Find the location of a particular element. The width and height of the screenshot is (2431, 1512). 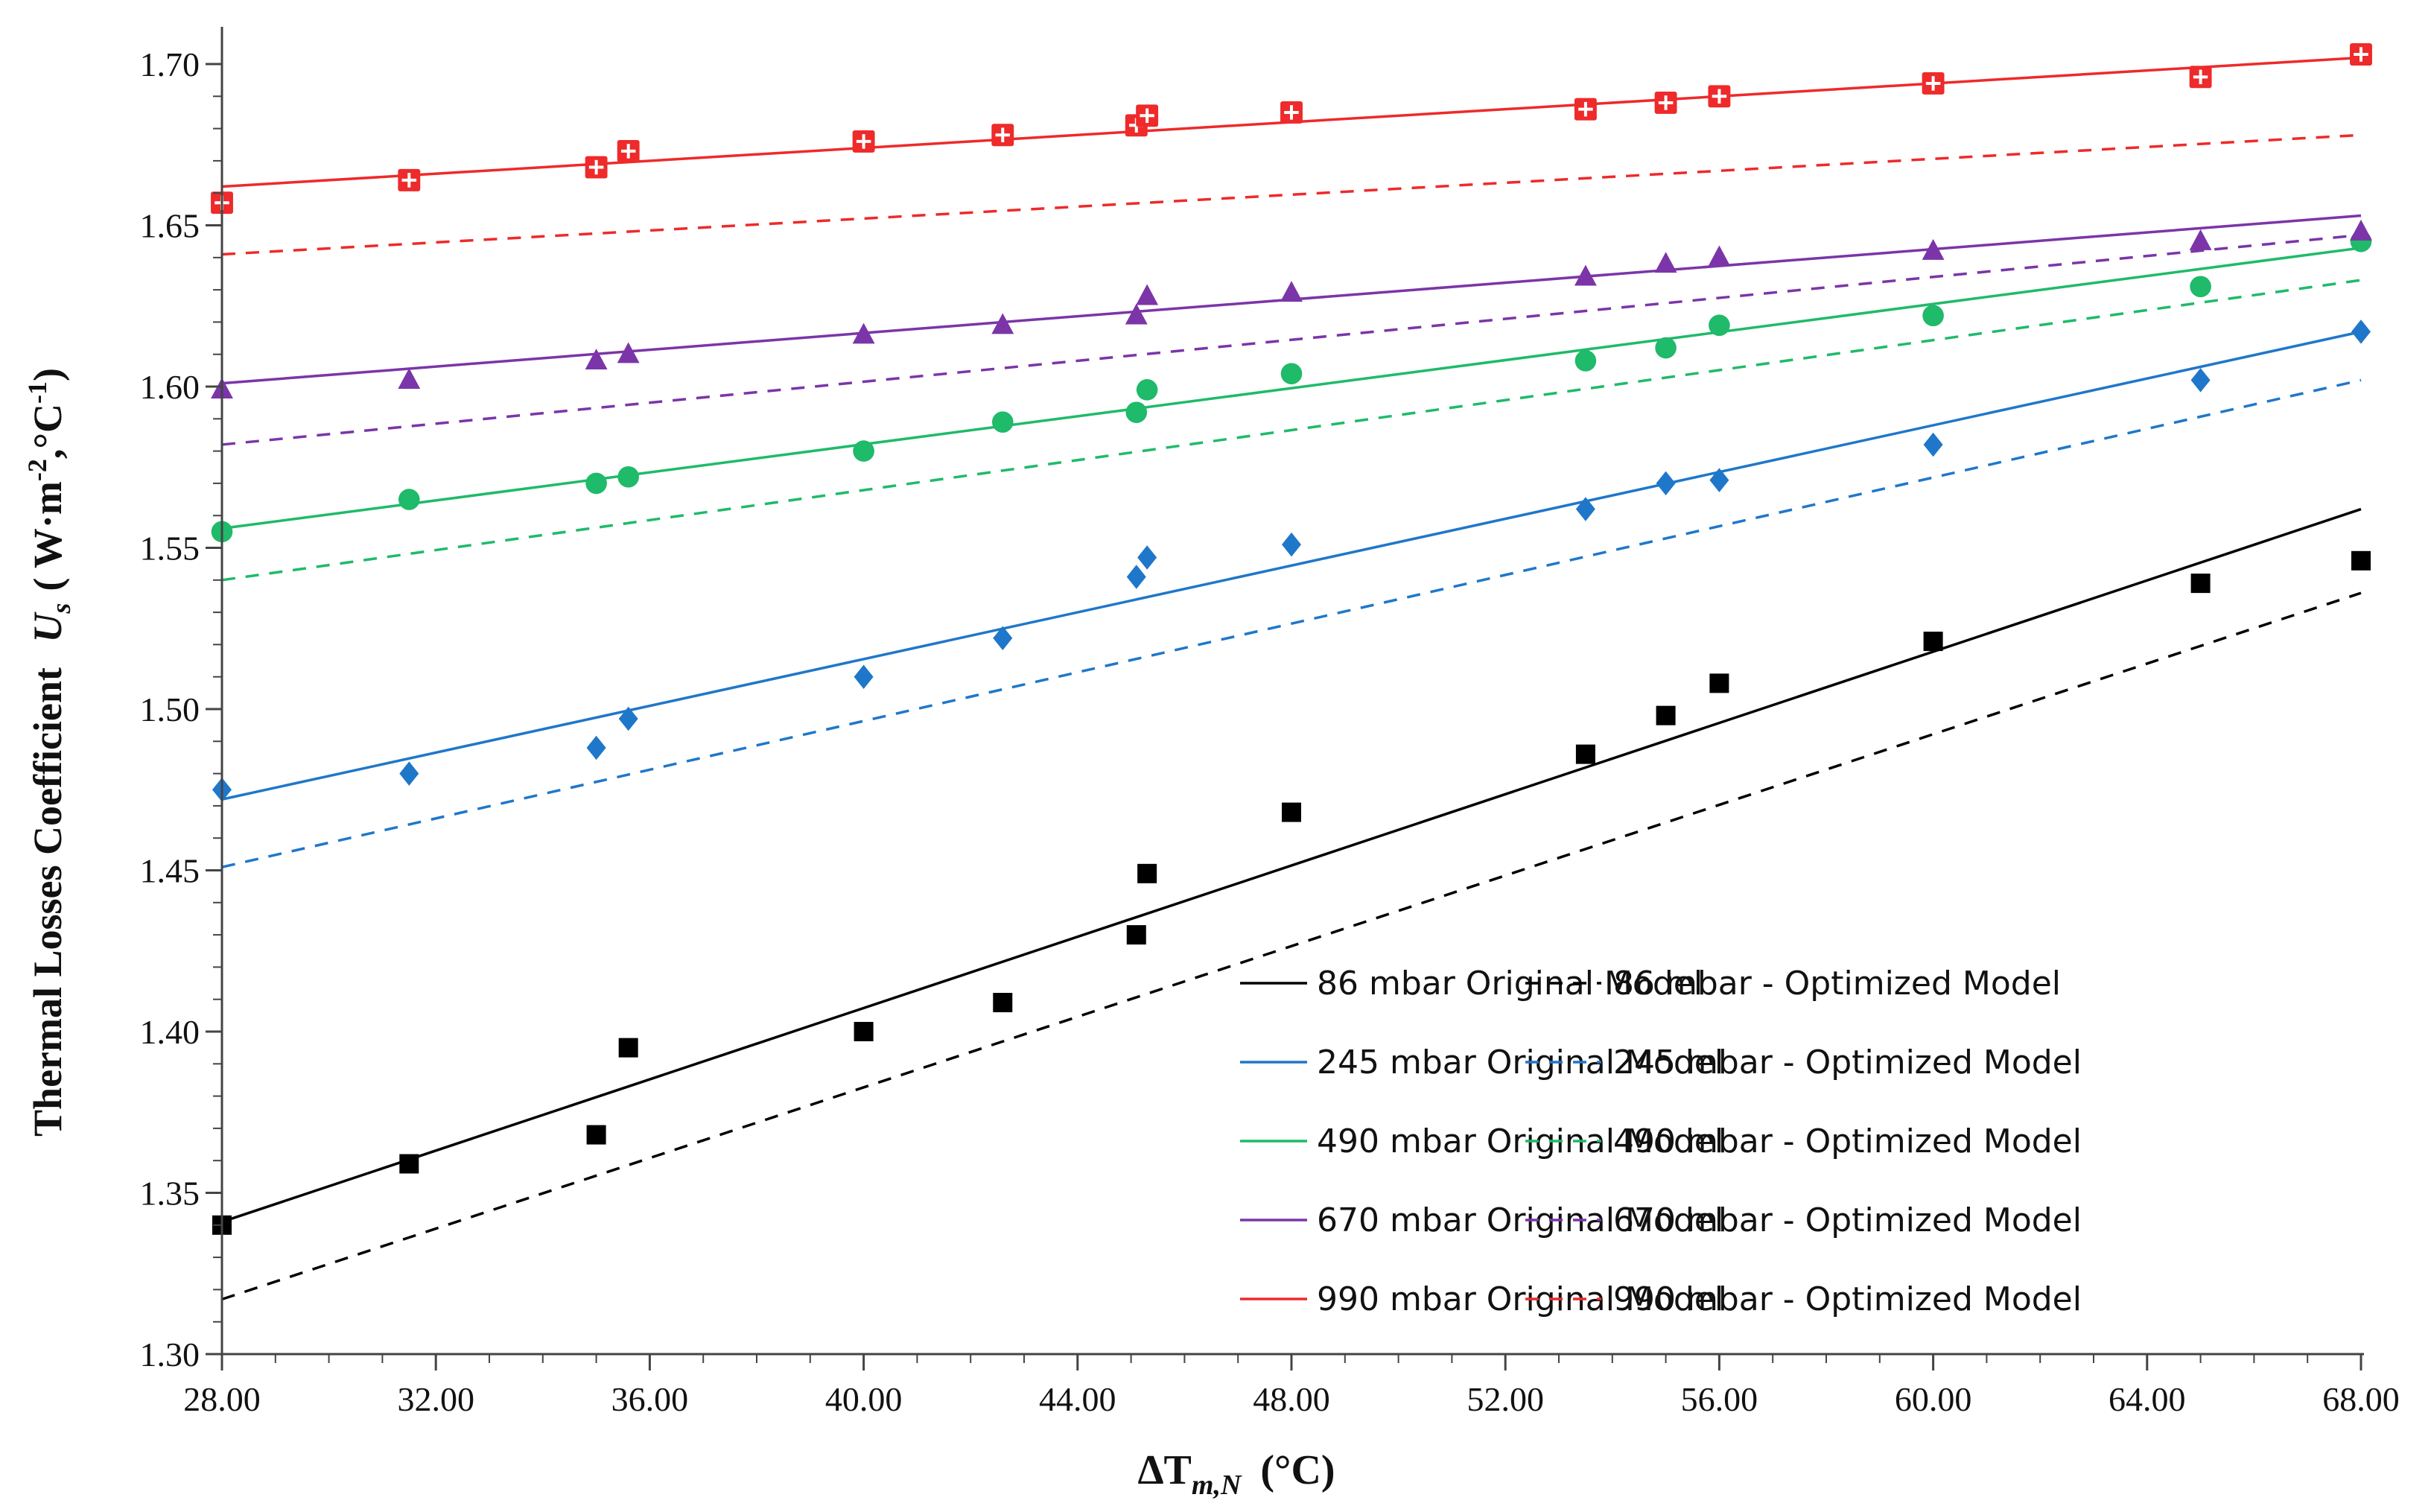

legend-label-original: 86 mbar Original Model is located at coordinates (1510, 984).